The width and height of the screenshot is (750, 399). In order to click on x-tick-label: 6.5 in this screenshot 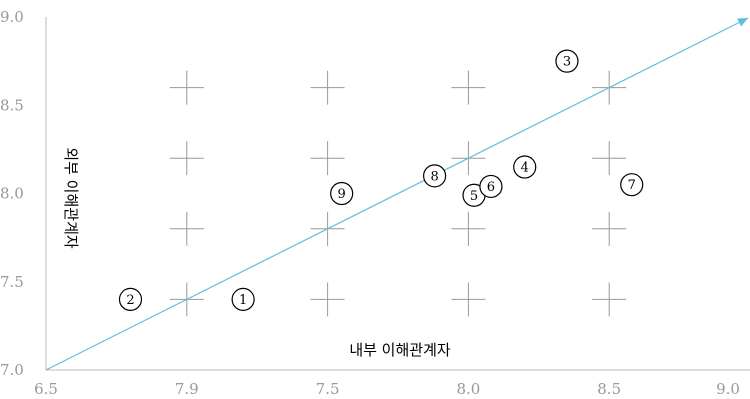, I will do `click(46, 389)`.